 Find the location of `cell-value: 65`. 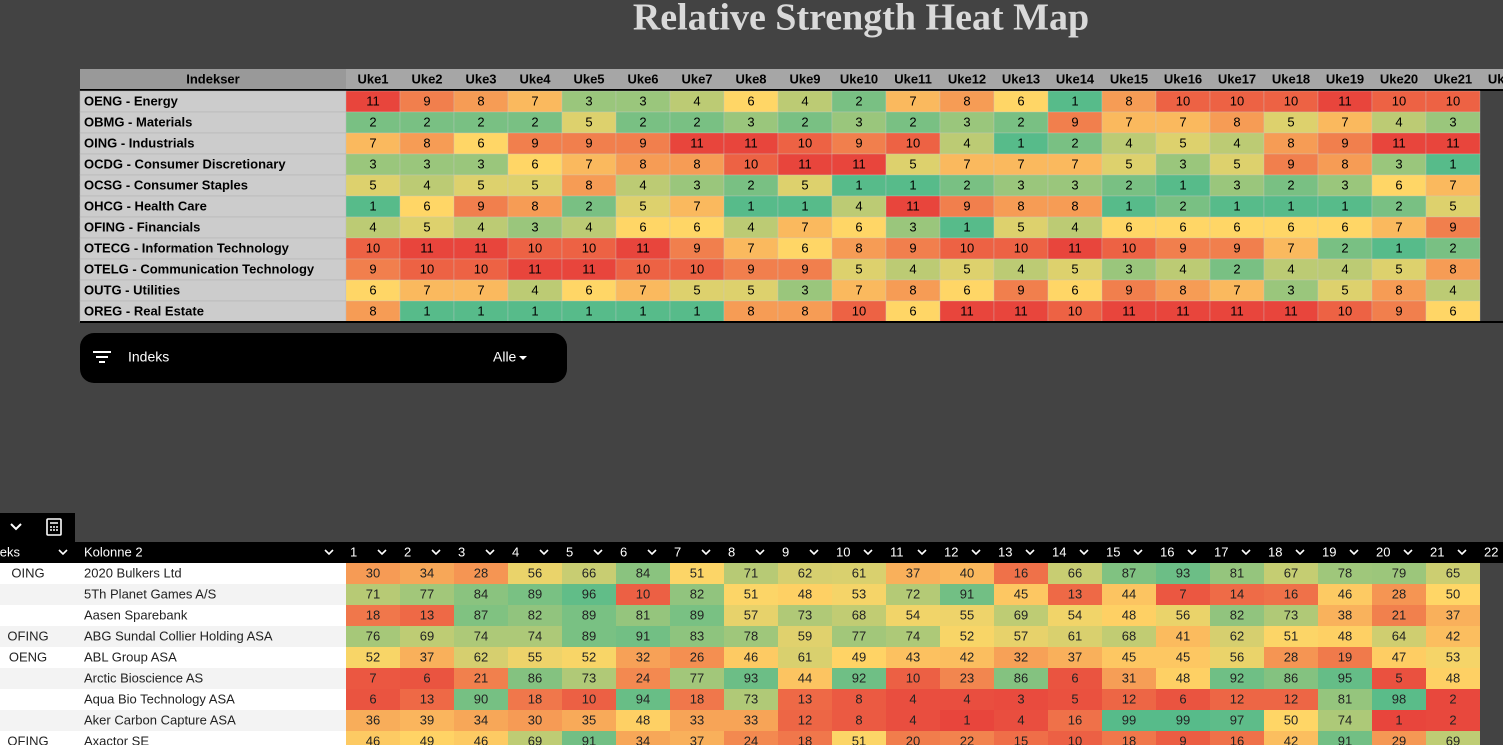

cell-value: 65 is located at coordinates (1453, 572).